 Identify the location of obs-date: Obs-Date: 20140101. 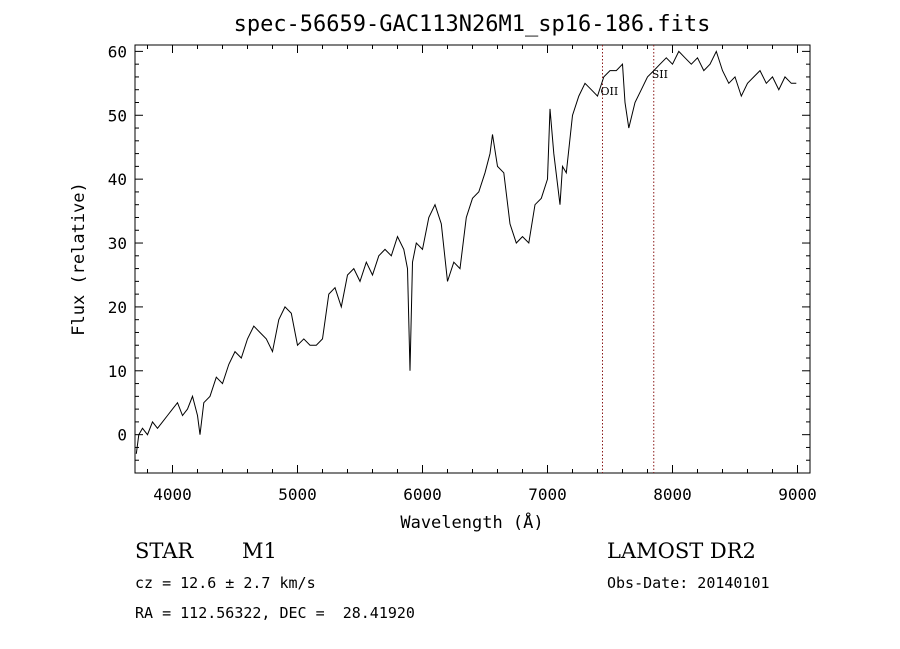
(688, 583).